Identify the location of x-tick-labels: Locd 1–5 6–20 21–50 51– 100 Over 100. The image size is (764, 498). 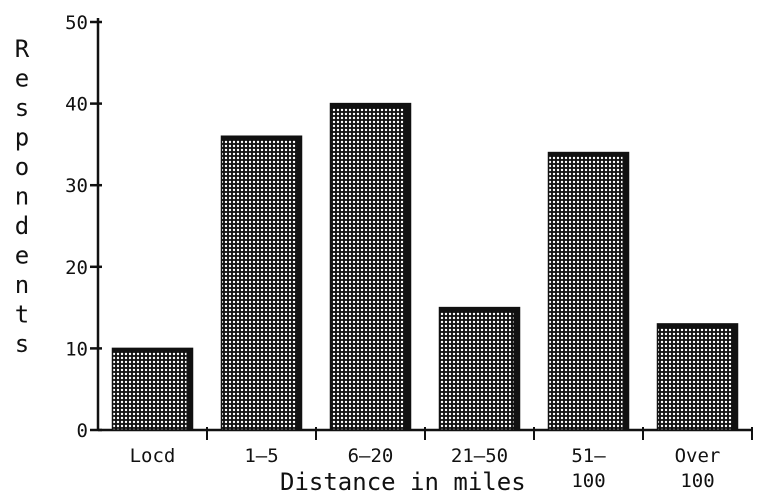
(441, 459).